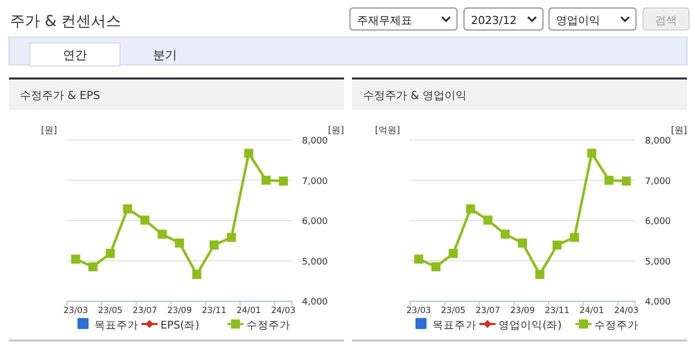 This screenshot has width=695, height=349. I want to click on text: 영업이익, so click(578, 20).